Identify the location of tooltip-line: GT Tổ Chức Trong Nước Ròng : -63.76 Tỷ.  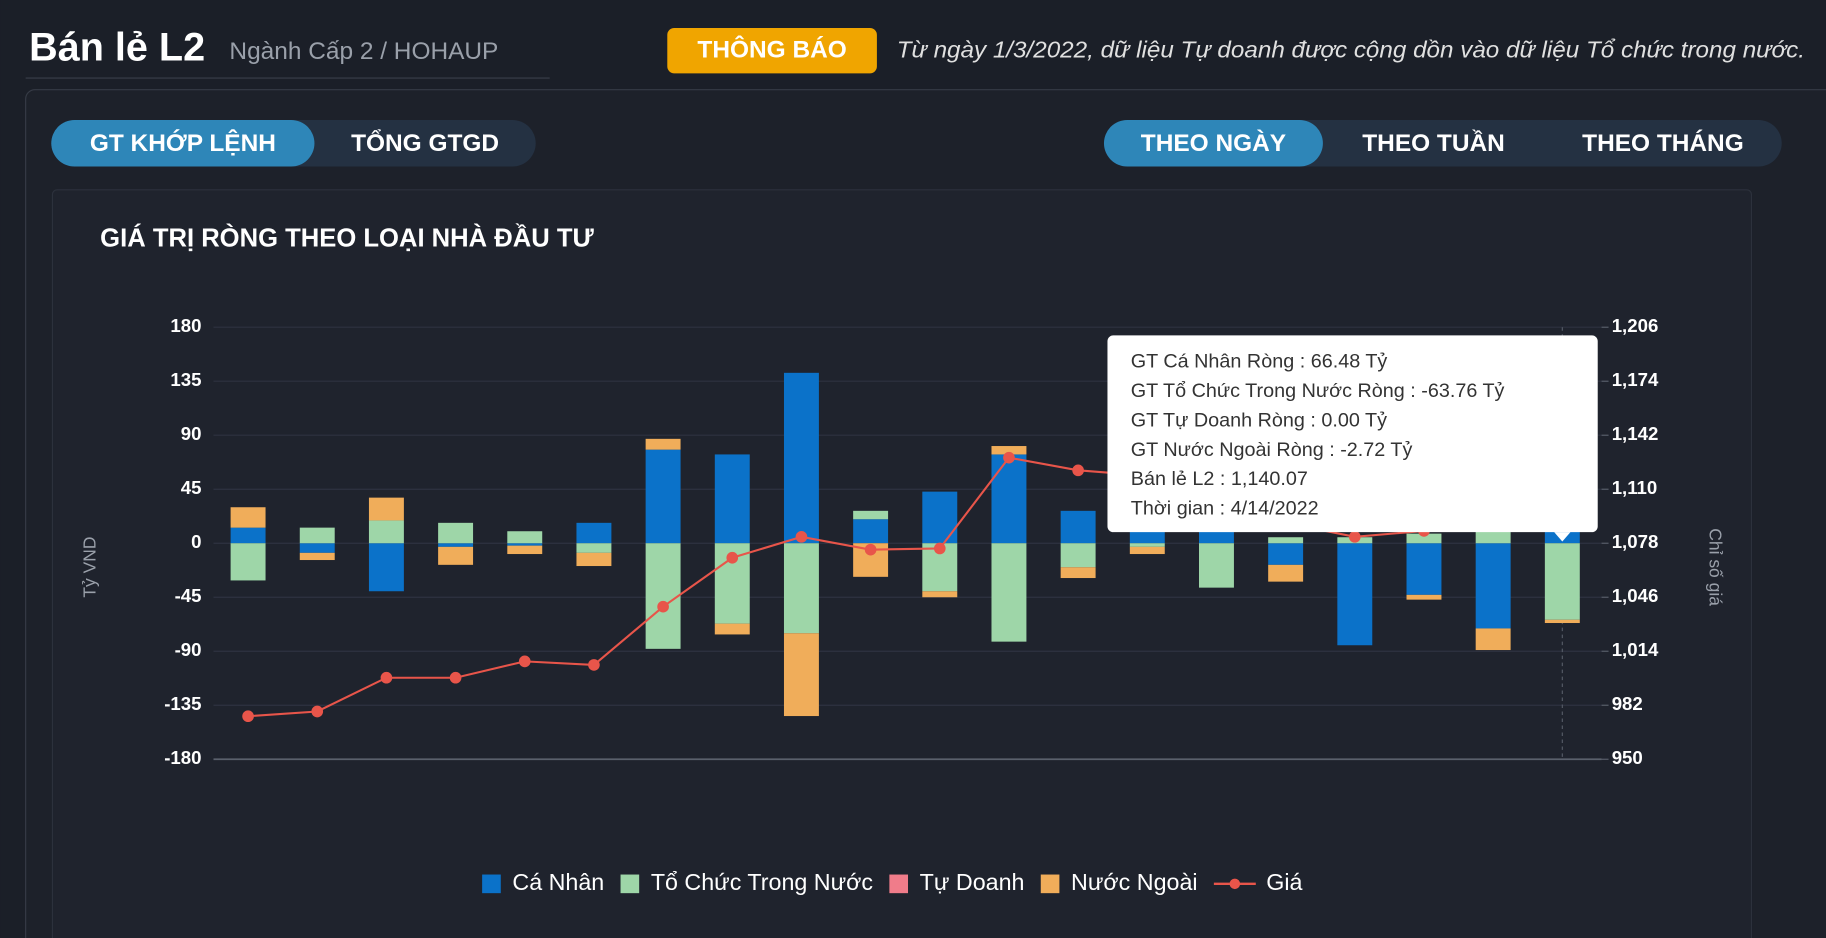
(1318, 391).